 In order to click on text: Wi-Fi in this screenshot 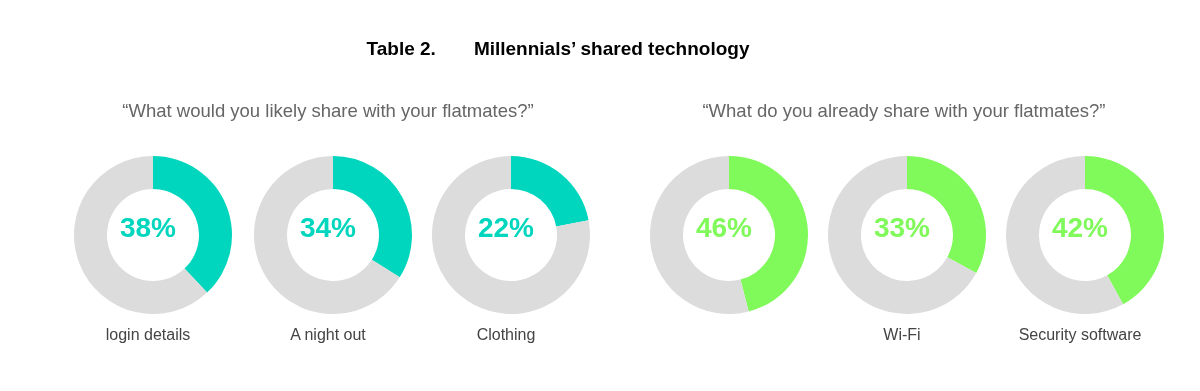, I will do `click(902, 334)`.